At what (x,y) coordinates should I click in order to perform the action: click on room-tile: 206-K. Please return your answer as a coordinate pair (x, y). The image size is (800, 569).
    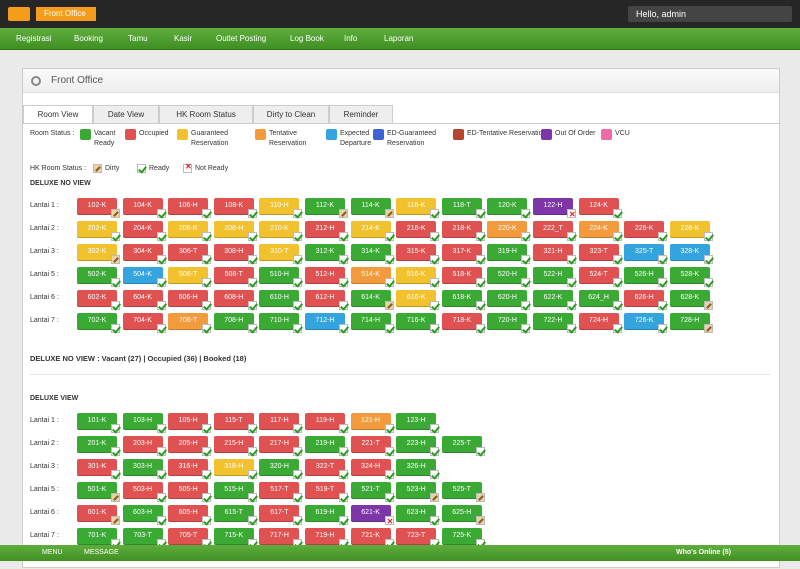
    Looking at the image, I should click on (190, 231).